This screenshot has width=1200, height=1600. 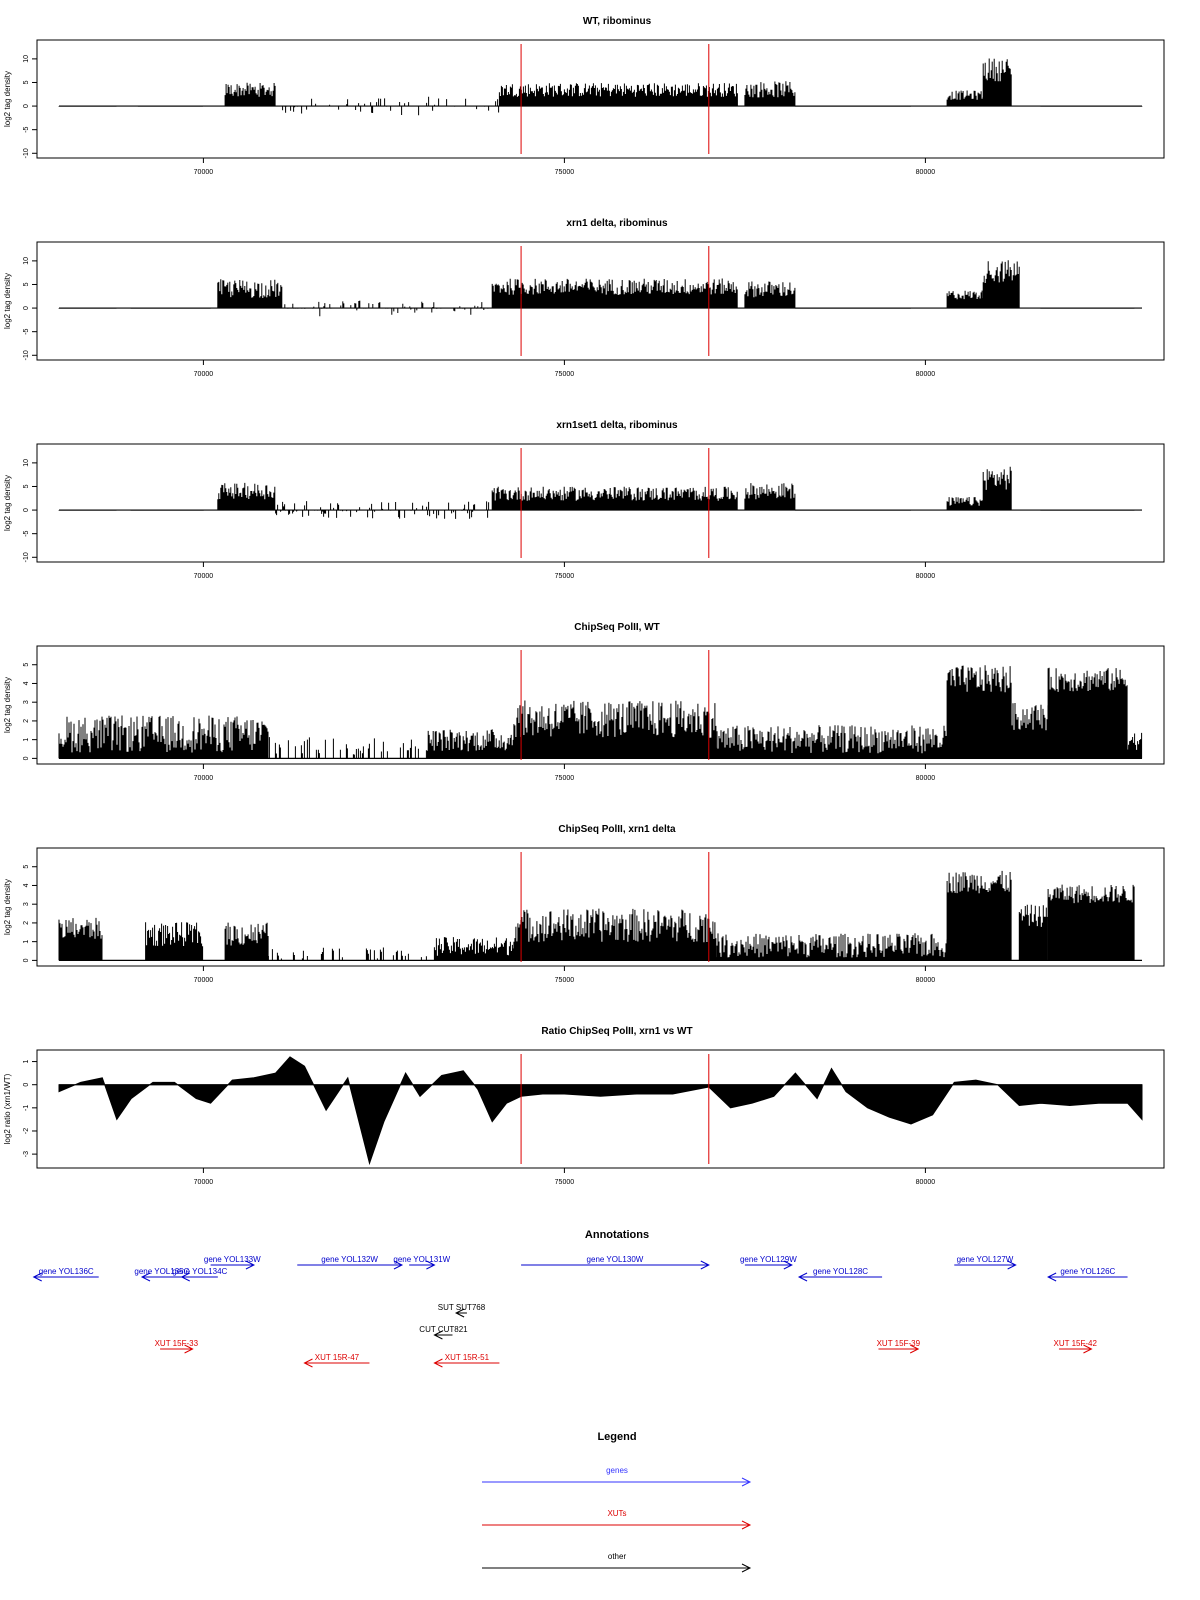 What do you see at coordinates (985, 1259) in the screenshot?
I see `annotation-label: gene YOL127W` at bounding box center [985, 1259].